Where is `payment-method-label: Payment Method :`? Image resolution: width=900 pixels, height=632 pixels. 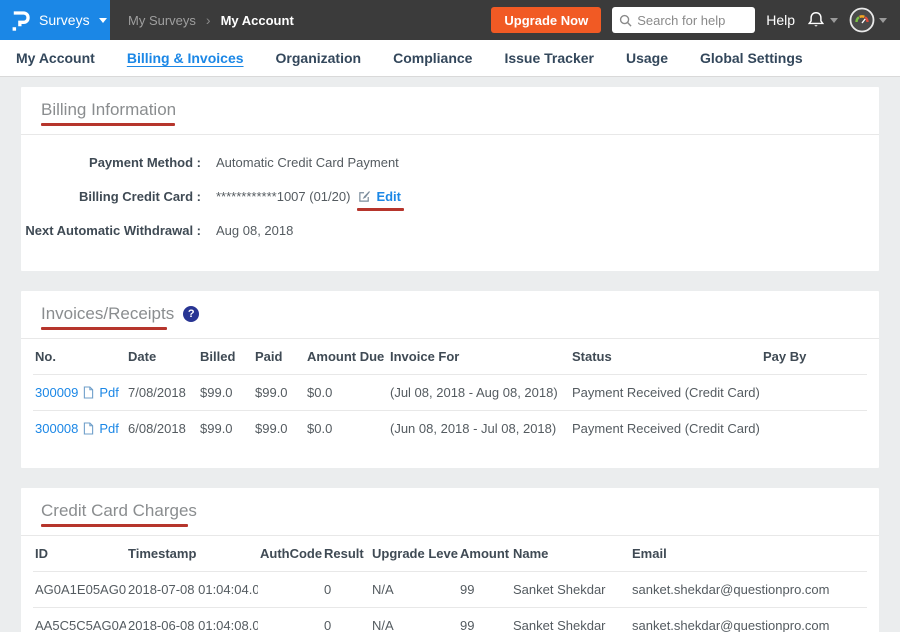 payment-method-label: Payment Method : is located at coordinates (145, 162).